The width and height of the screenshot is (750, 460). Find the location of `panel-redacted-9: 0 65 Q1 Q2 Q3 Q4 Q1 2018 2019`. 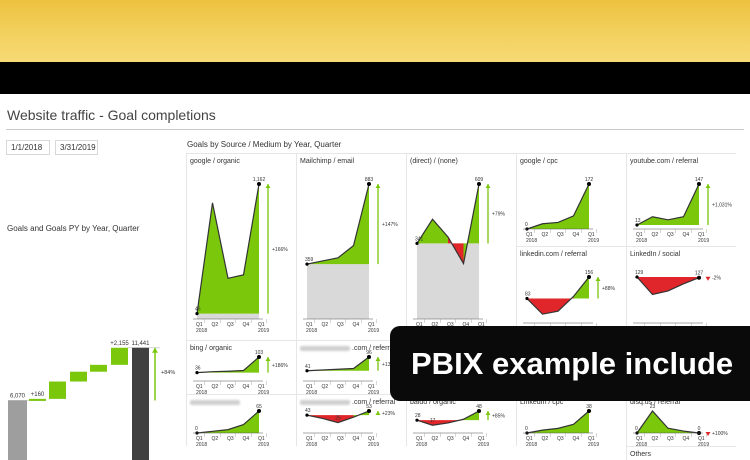

panel-redacted-9: 0 65 Q1 Q2 Q3 Q4 Q1 2018 2019 is located at coordinates (241, 420).